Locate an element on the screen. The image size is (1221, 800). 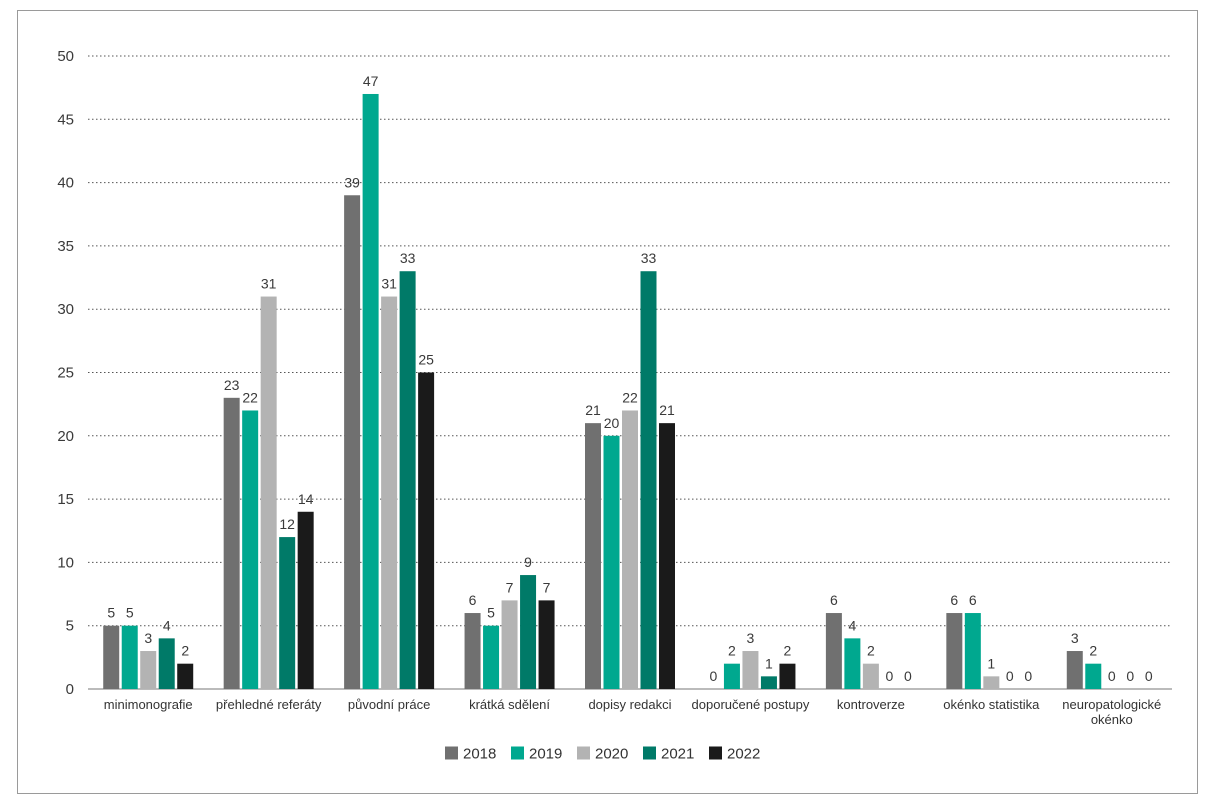
legend-label: 2020 is located at coordinates (611, 754).